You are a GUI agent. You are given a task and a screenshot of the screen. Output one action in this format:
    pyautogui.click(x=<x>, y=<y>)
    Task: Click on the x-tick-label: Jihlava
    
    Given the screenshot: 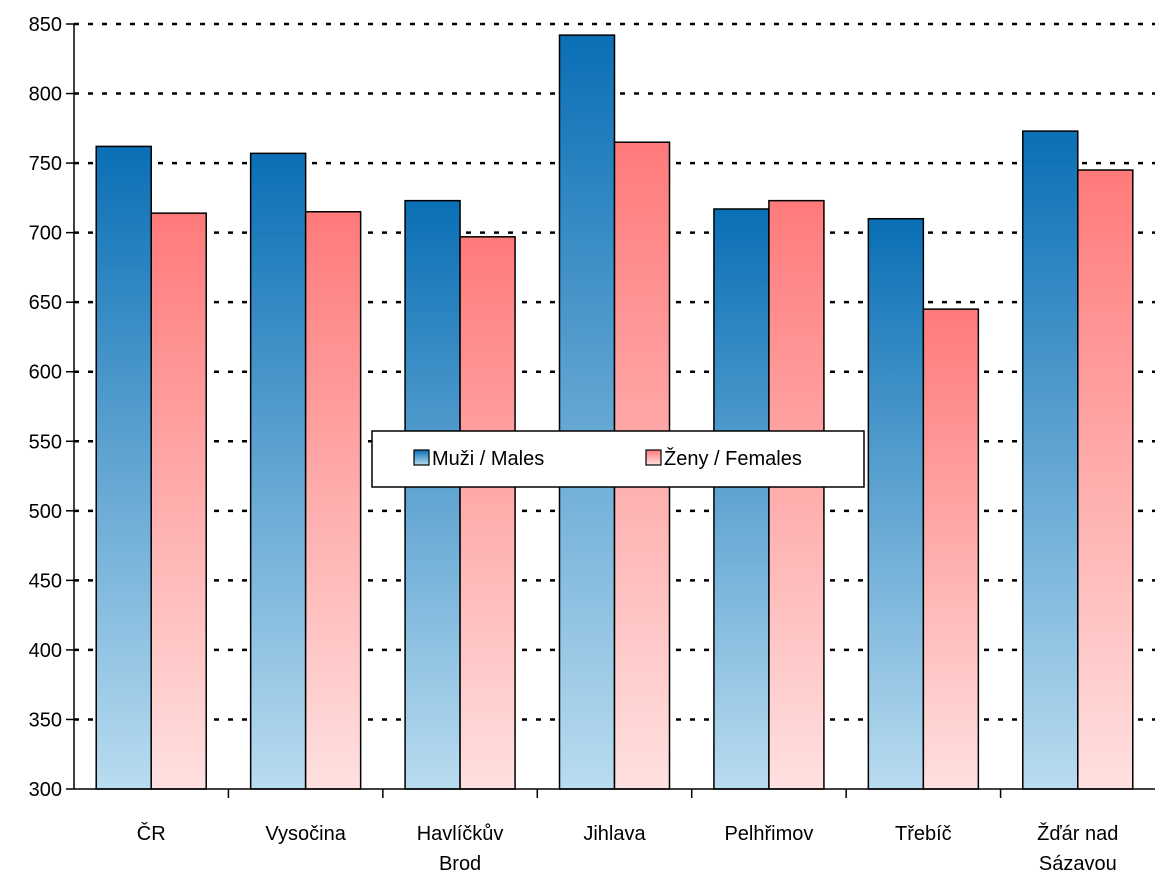 What is the action you would take?
    pyautogui.click(x=614, y=834)
    